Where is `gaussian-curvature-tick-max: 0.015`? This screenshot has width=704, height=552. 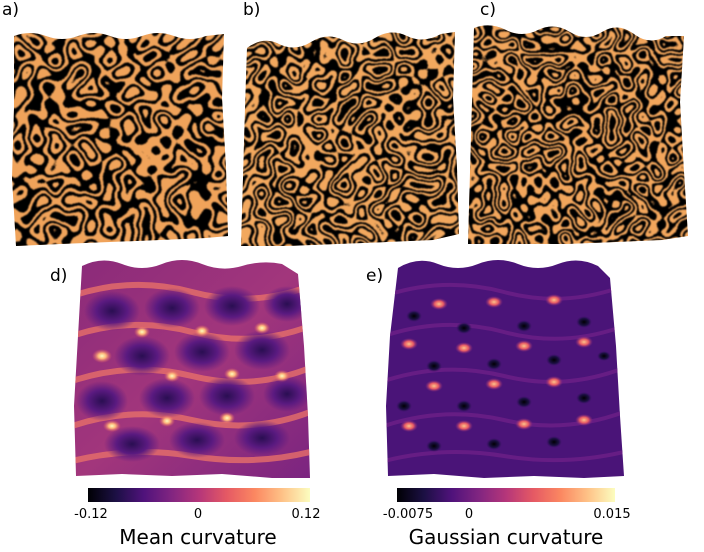 gaussian-curvature-tick-max: 0.015 is located at coordinates (612, 514).